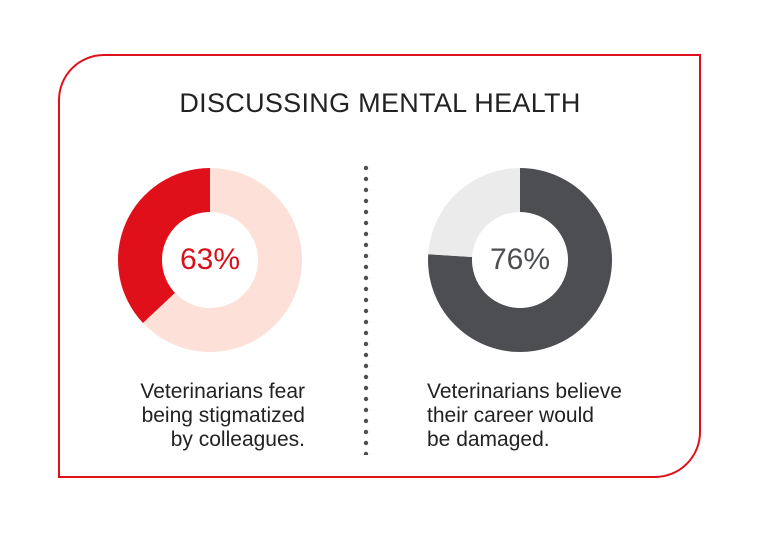 The width and height of the screenshot is (760, 540). Describe the element at coordinates (510, 415) in the screenshot. I see `career-caption-line: their career would` at that location.